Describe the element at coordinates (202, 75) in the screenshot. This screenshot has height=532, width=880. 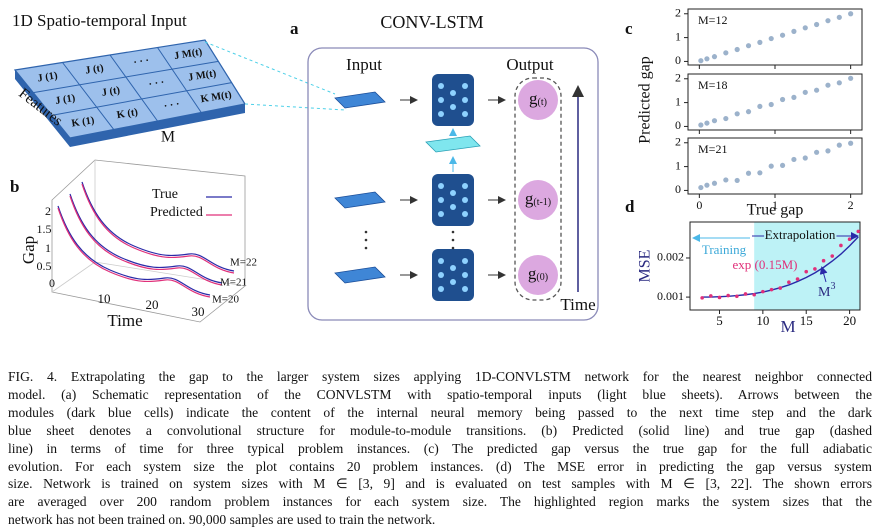
I see `cell-label: J M(t)` at that location.